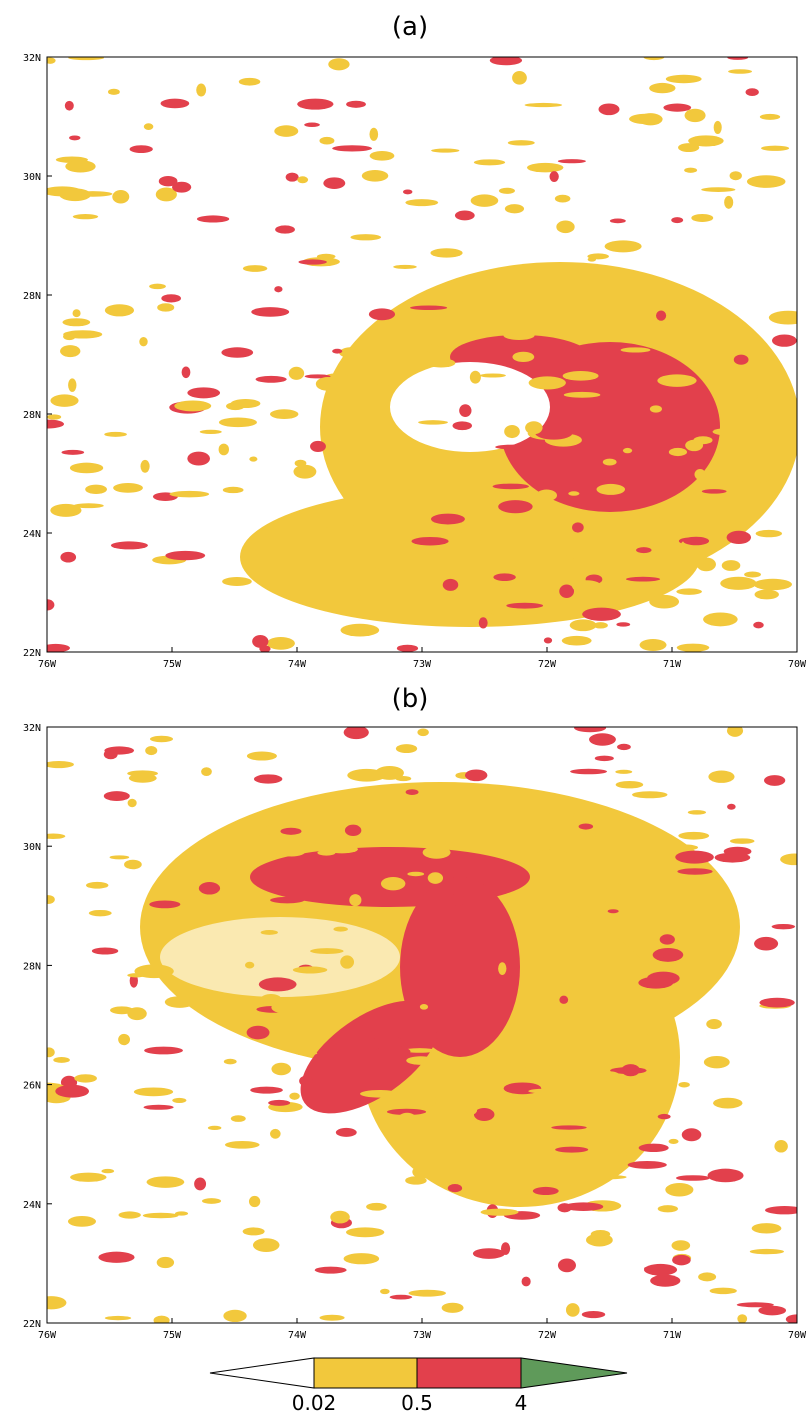 Image resolution: width=808 pixels, height=1419 pixels. What do you see at coordinates (574, 1373) in the screenshot?
I see `colorbar-high` at bounding box center [574, 1373].